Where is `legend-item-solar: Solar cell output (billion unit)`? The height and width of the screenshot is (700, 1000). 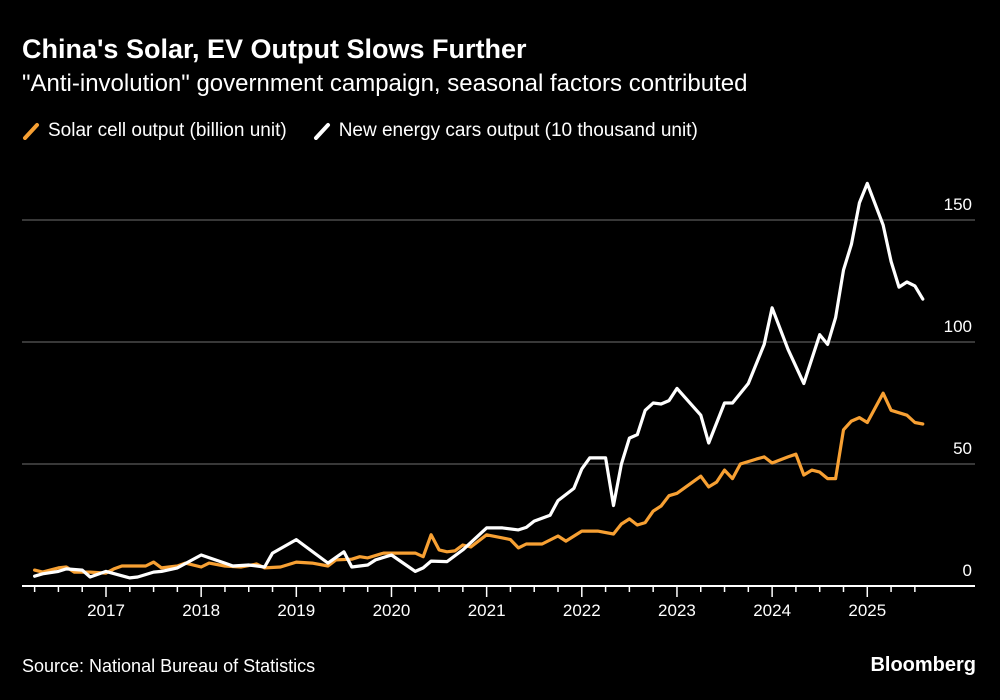
legend-item-solar: Solar cell output (billion unit) is located at coordinates (154, 131).